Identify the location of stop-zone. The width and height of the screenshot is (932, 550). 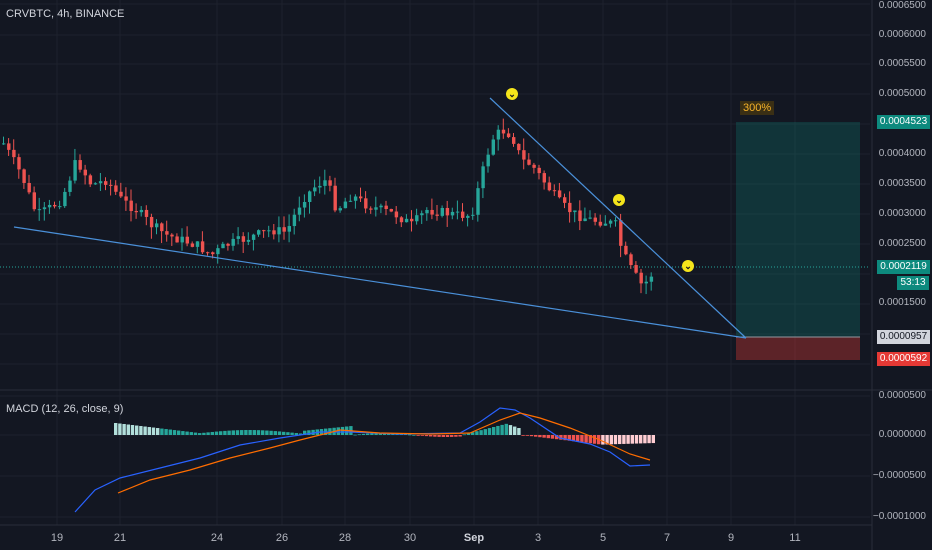
(798, 348).